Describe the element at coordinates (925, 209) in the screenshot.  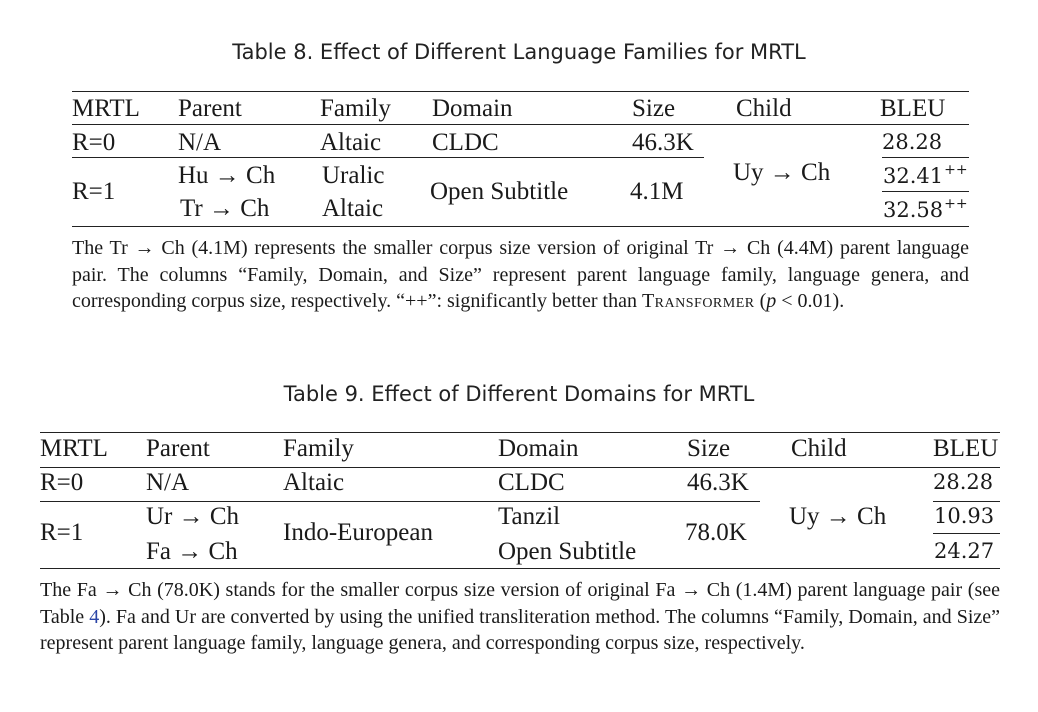
I see `table8-r1-bleu-b: 32.58++` at that location.